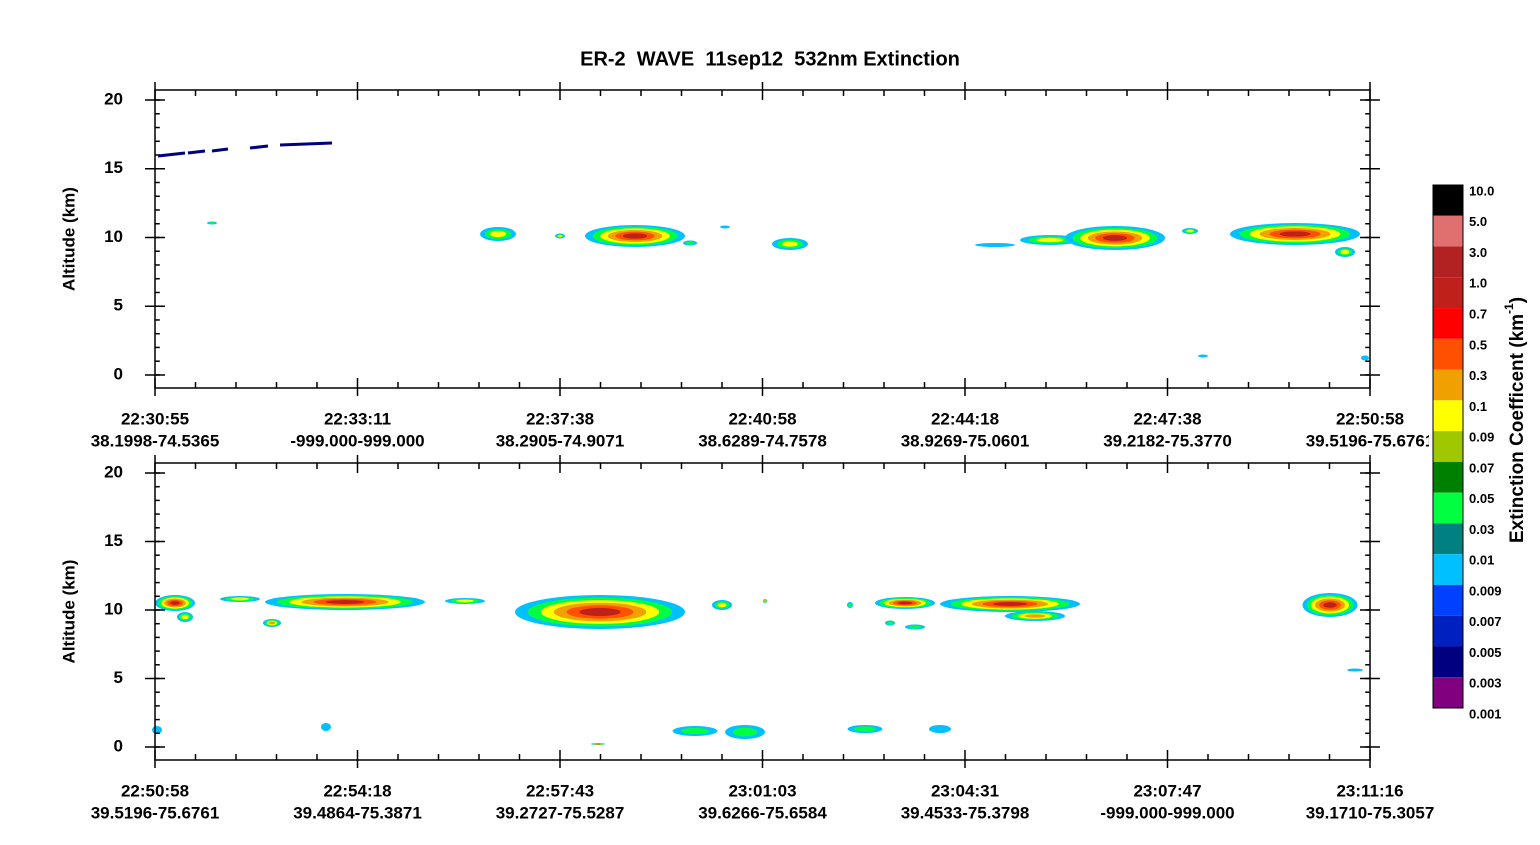  I want to click on x-tick-time: 22:37:38, so click(560, 418).